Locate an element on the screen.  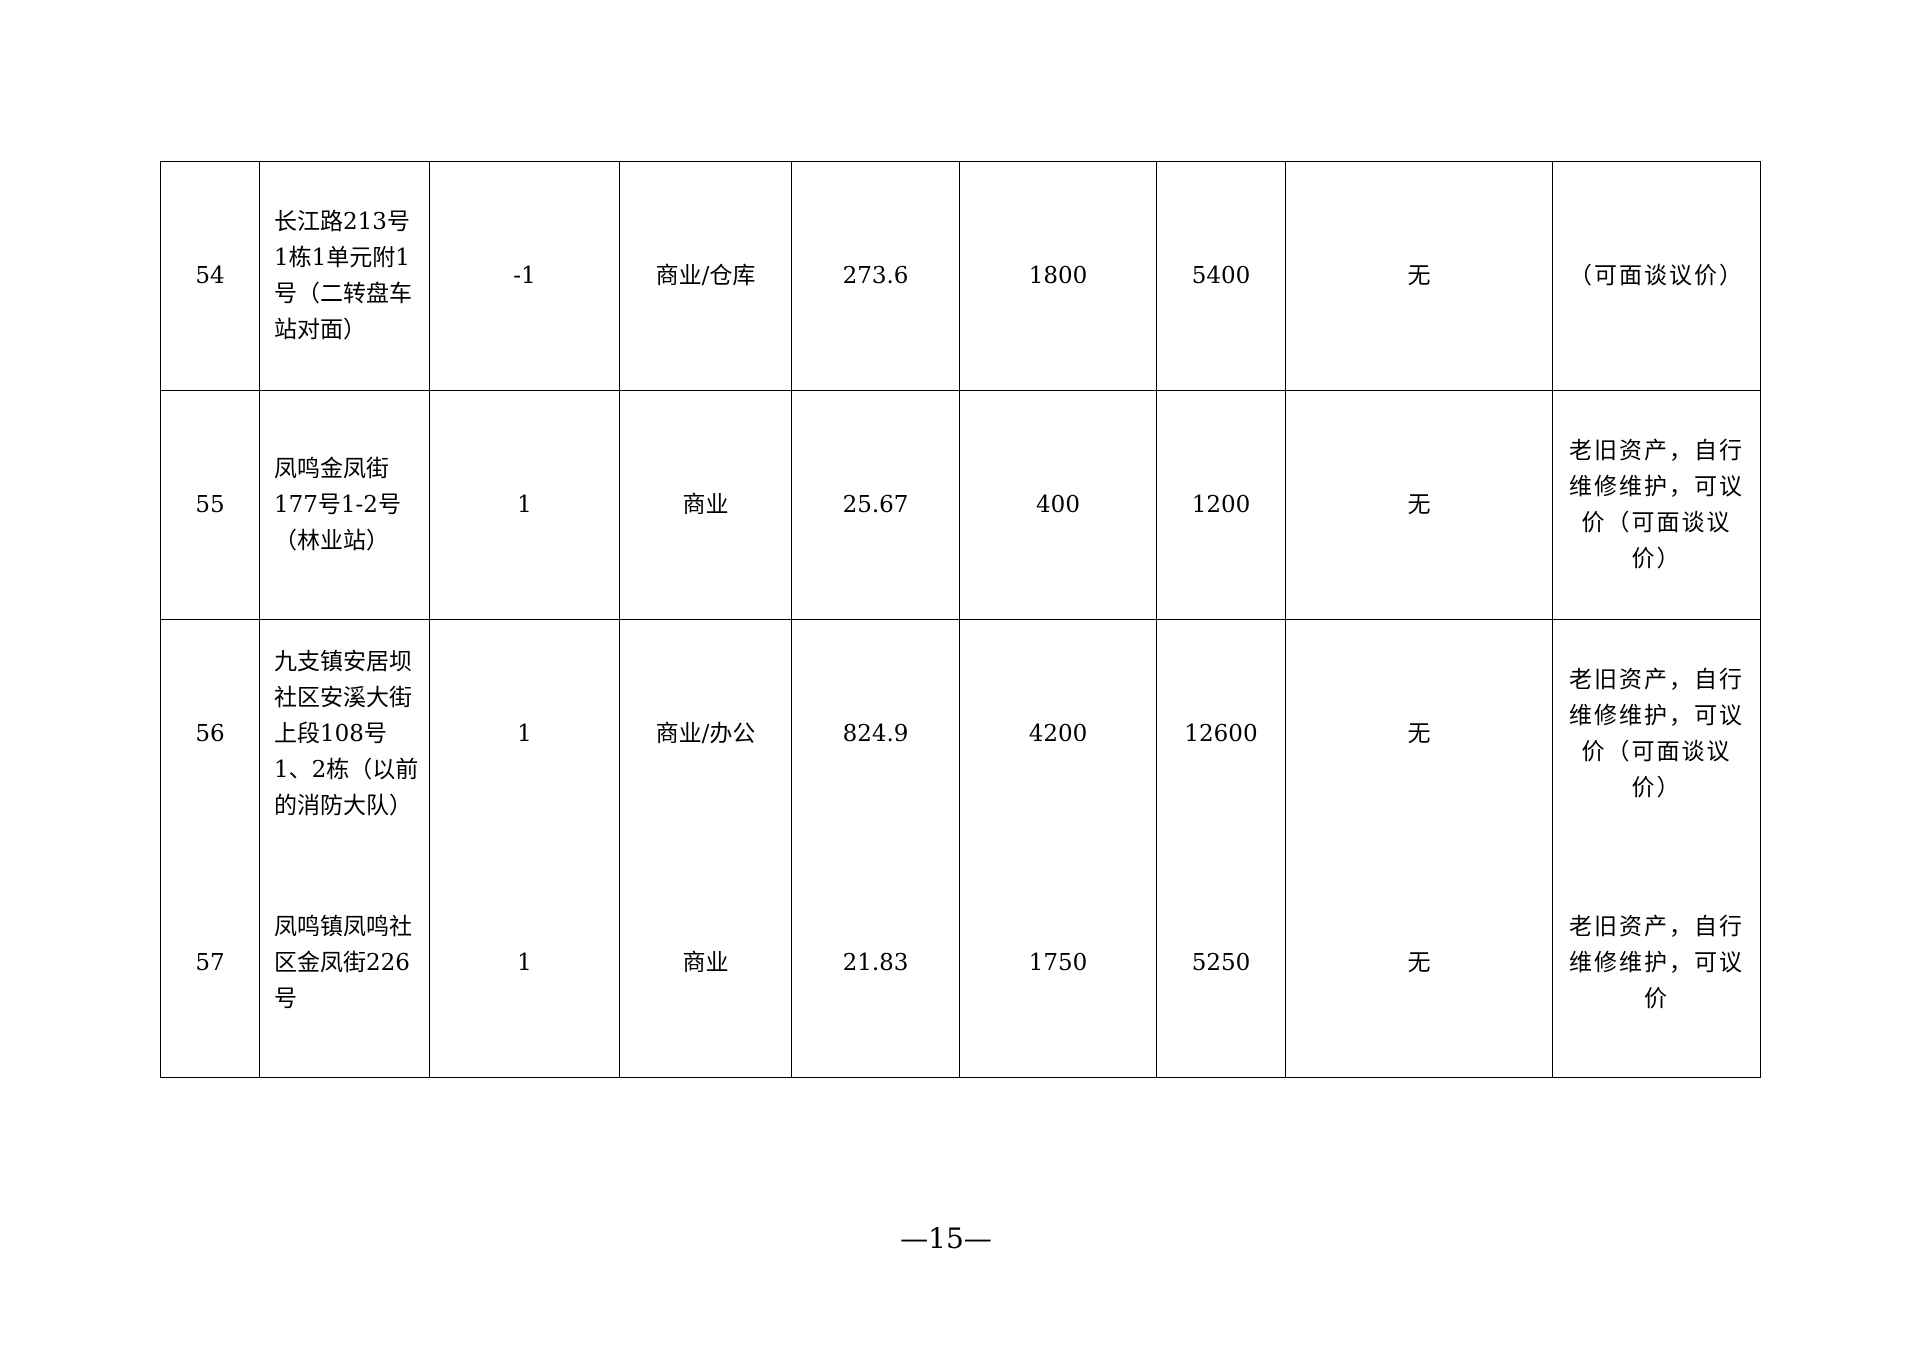
note-cell: 老旧资产，自行维修维护，可议价 is located at coordinates (1656, 963).